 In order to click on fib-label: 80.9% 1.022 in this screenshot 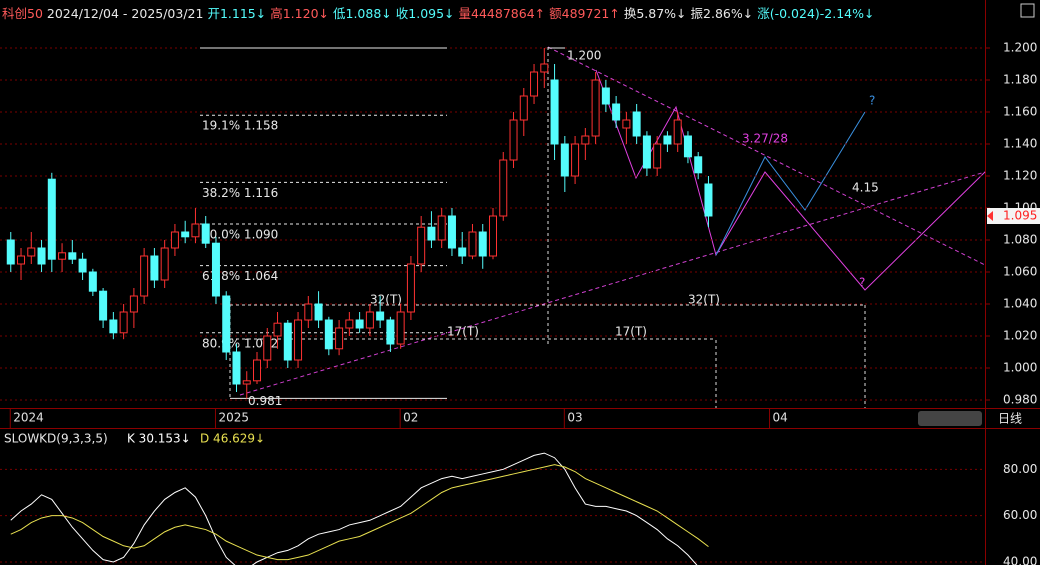, I will do `click(240, 343)`.